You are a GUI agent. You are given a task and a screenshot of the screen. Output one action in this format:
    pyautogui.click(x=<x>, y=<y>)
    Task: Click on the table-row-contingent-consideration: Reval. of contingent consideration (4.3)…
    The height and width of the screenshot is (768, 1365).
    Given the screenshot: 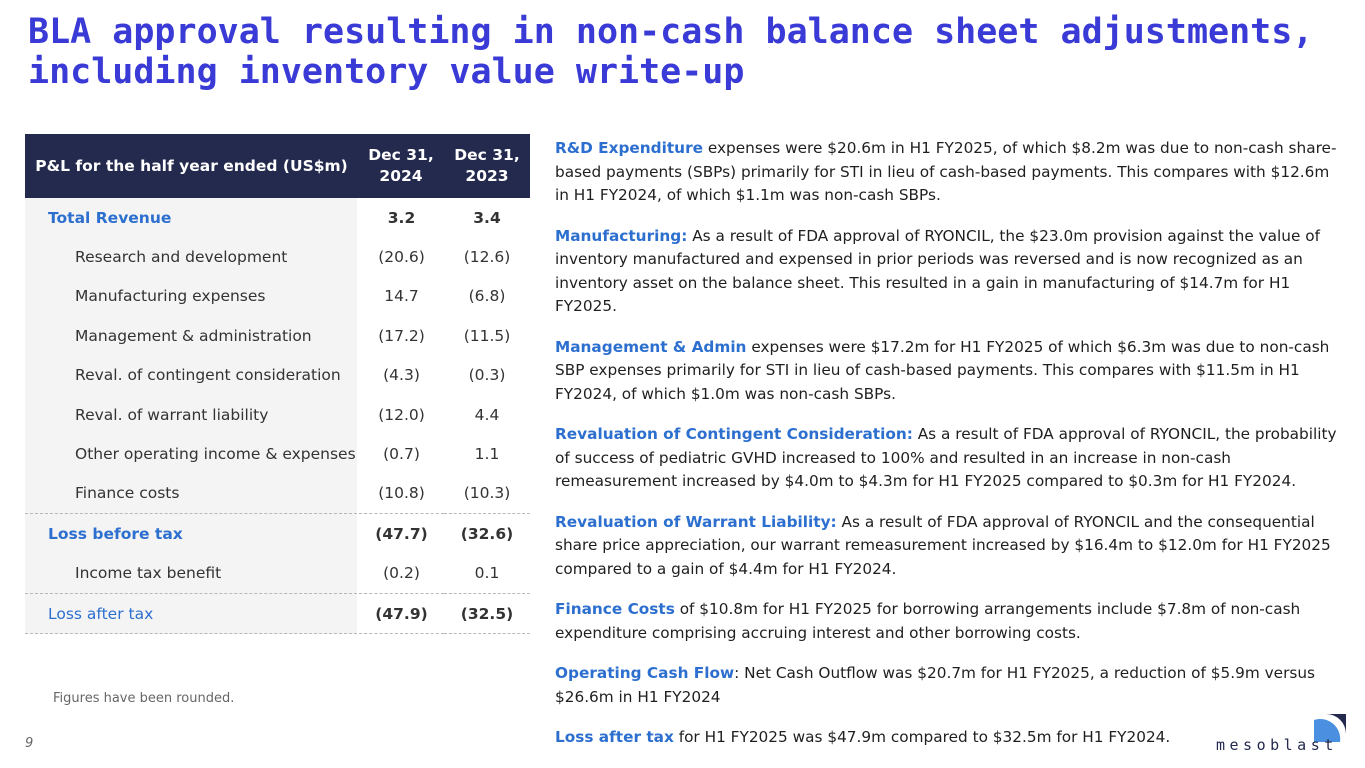 What is the action you would take?
    pyautogui.click(x=277, y=375)
    